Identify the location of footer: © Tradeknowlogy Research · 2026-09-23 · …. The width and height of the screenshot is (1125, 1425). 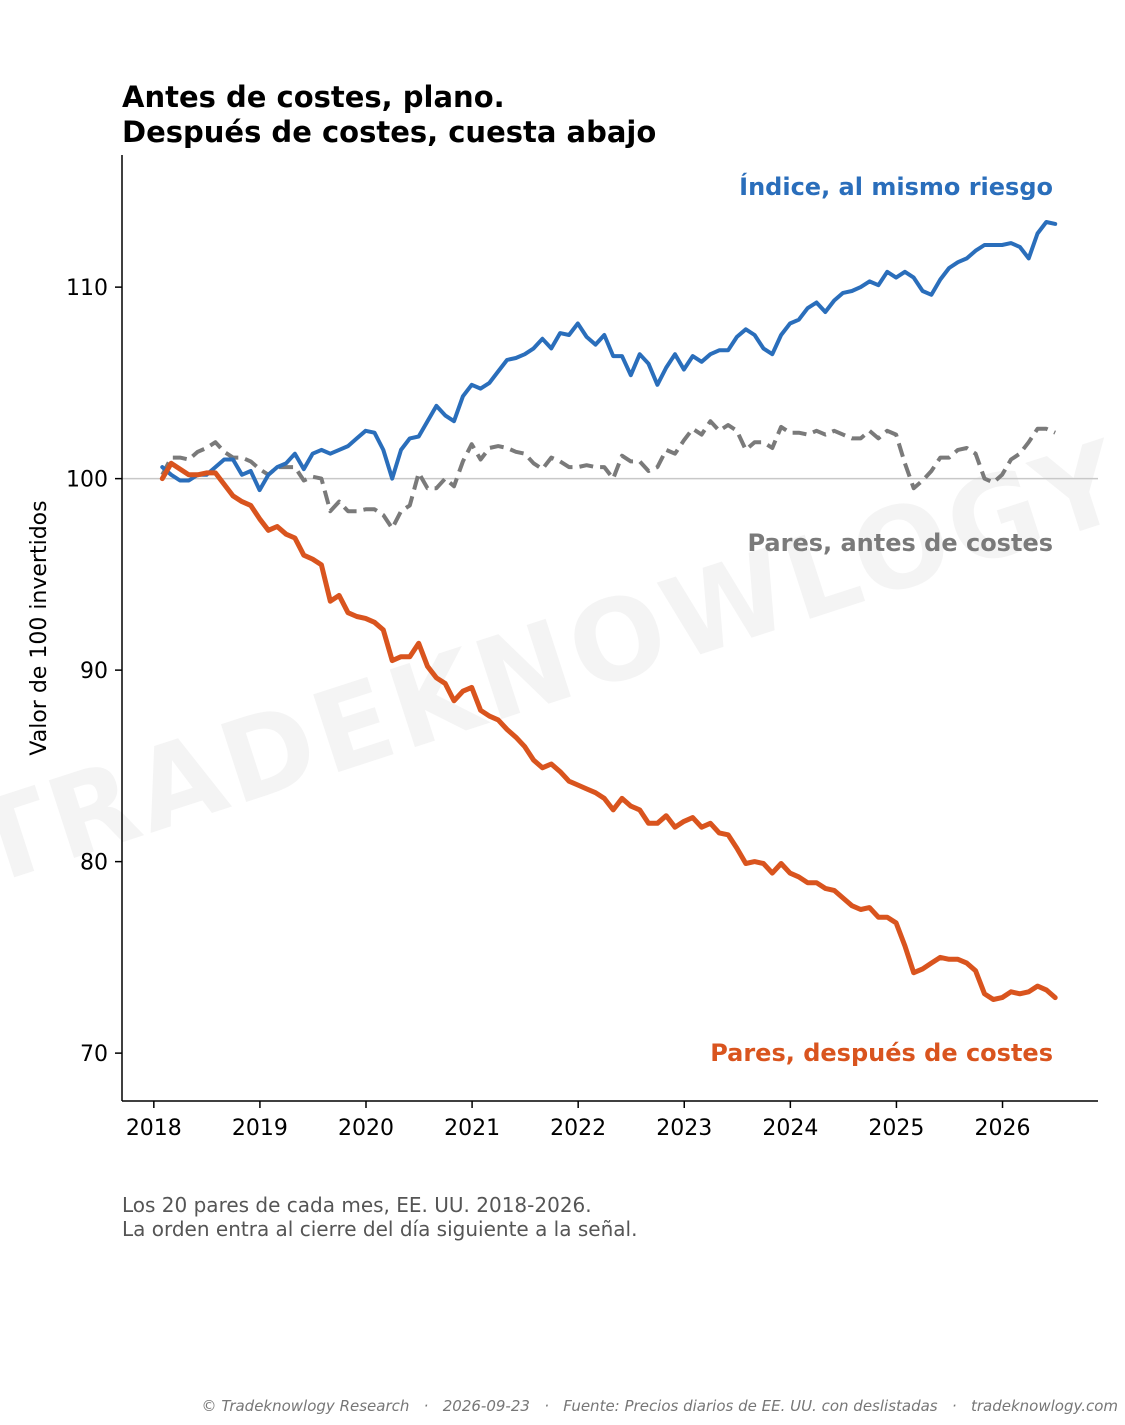
(660, 1406).